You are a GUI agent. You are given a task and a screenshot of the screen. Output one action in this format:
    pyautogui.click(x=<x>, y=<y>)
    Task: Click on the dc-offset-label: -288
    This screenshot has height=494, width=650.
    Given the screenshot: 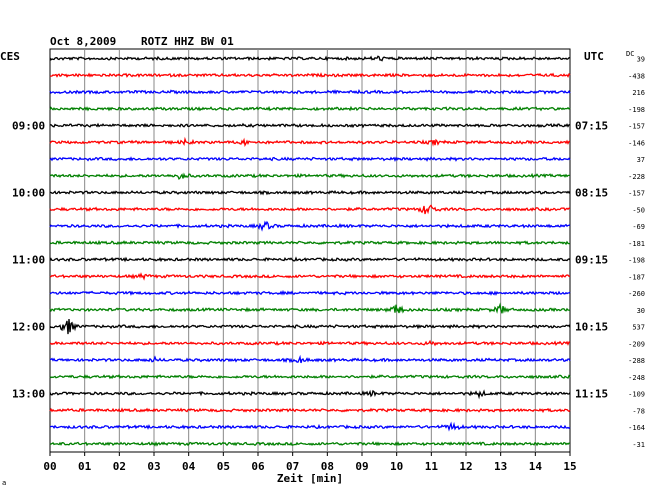 What is the action you would take?
    pyautogui.click(x=636, y=361)
    